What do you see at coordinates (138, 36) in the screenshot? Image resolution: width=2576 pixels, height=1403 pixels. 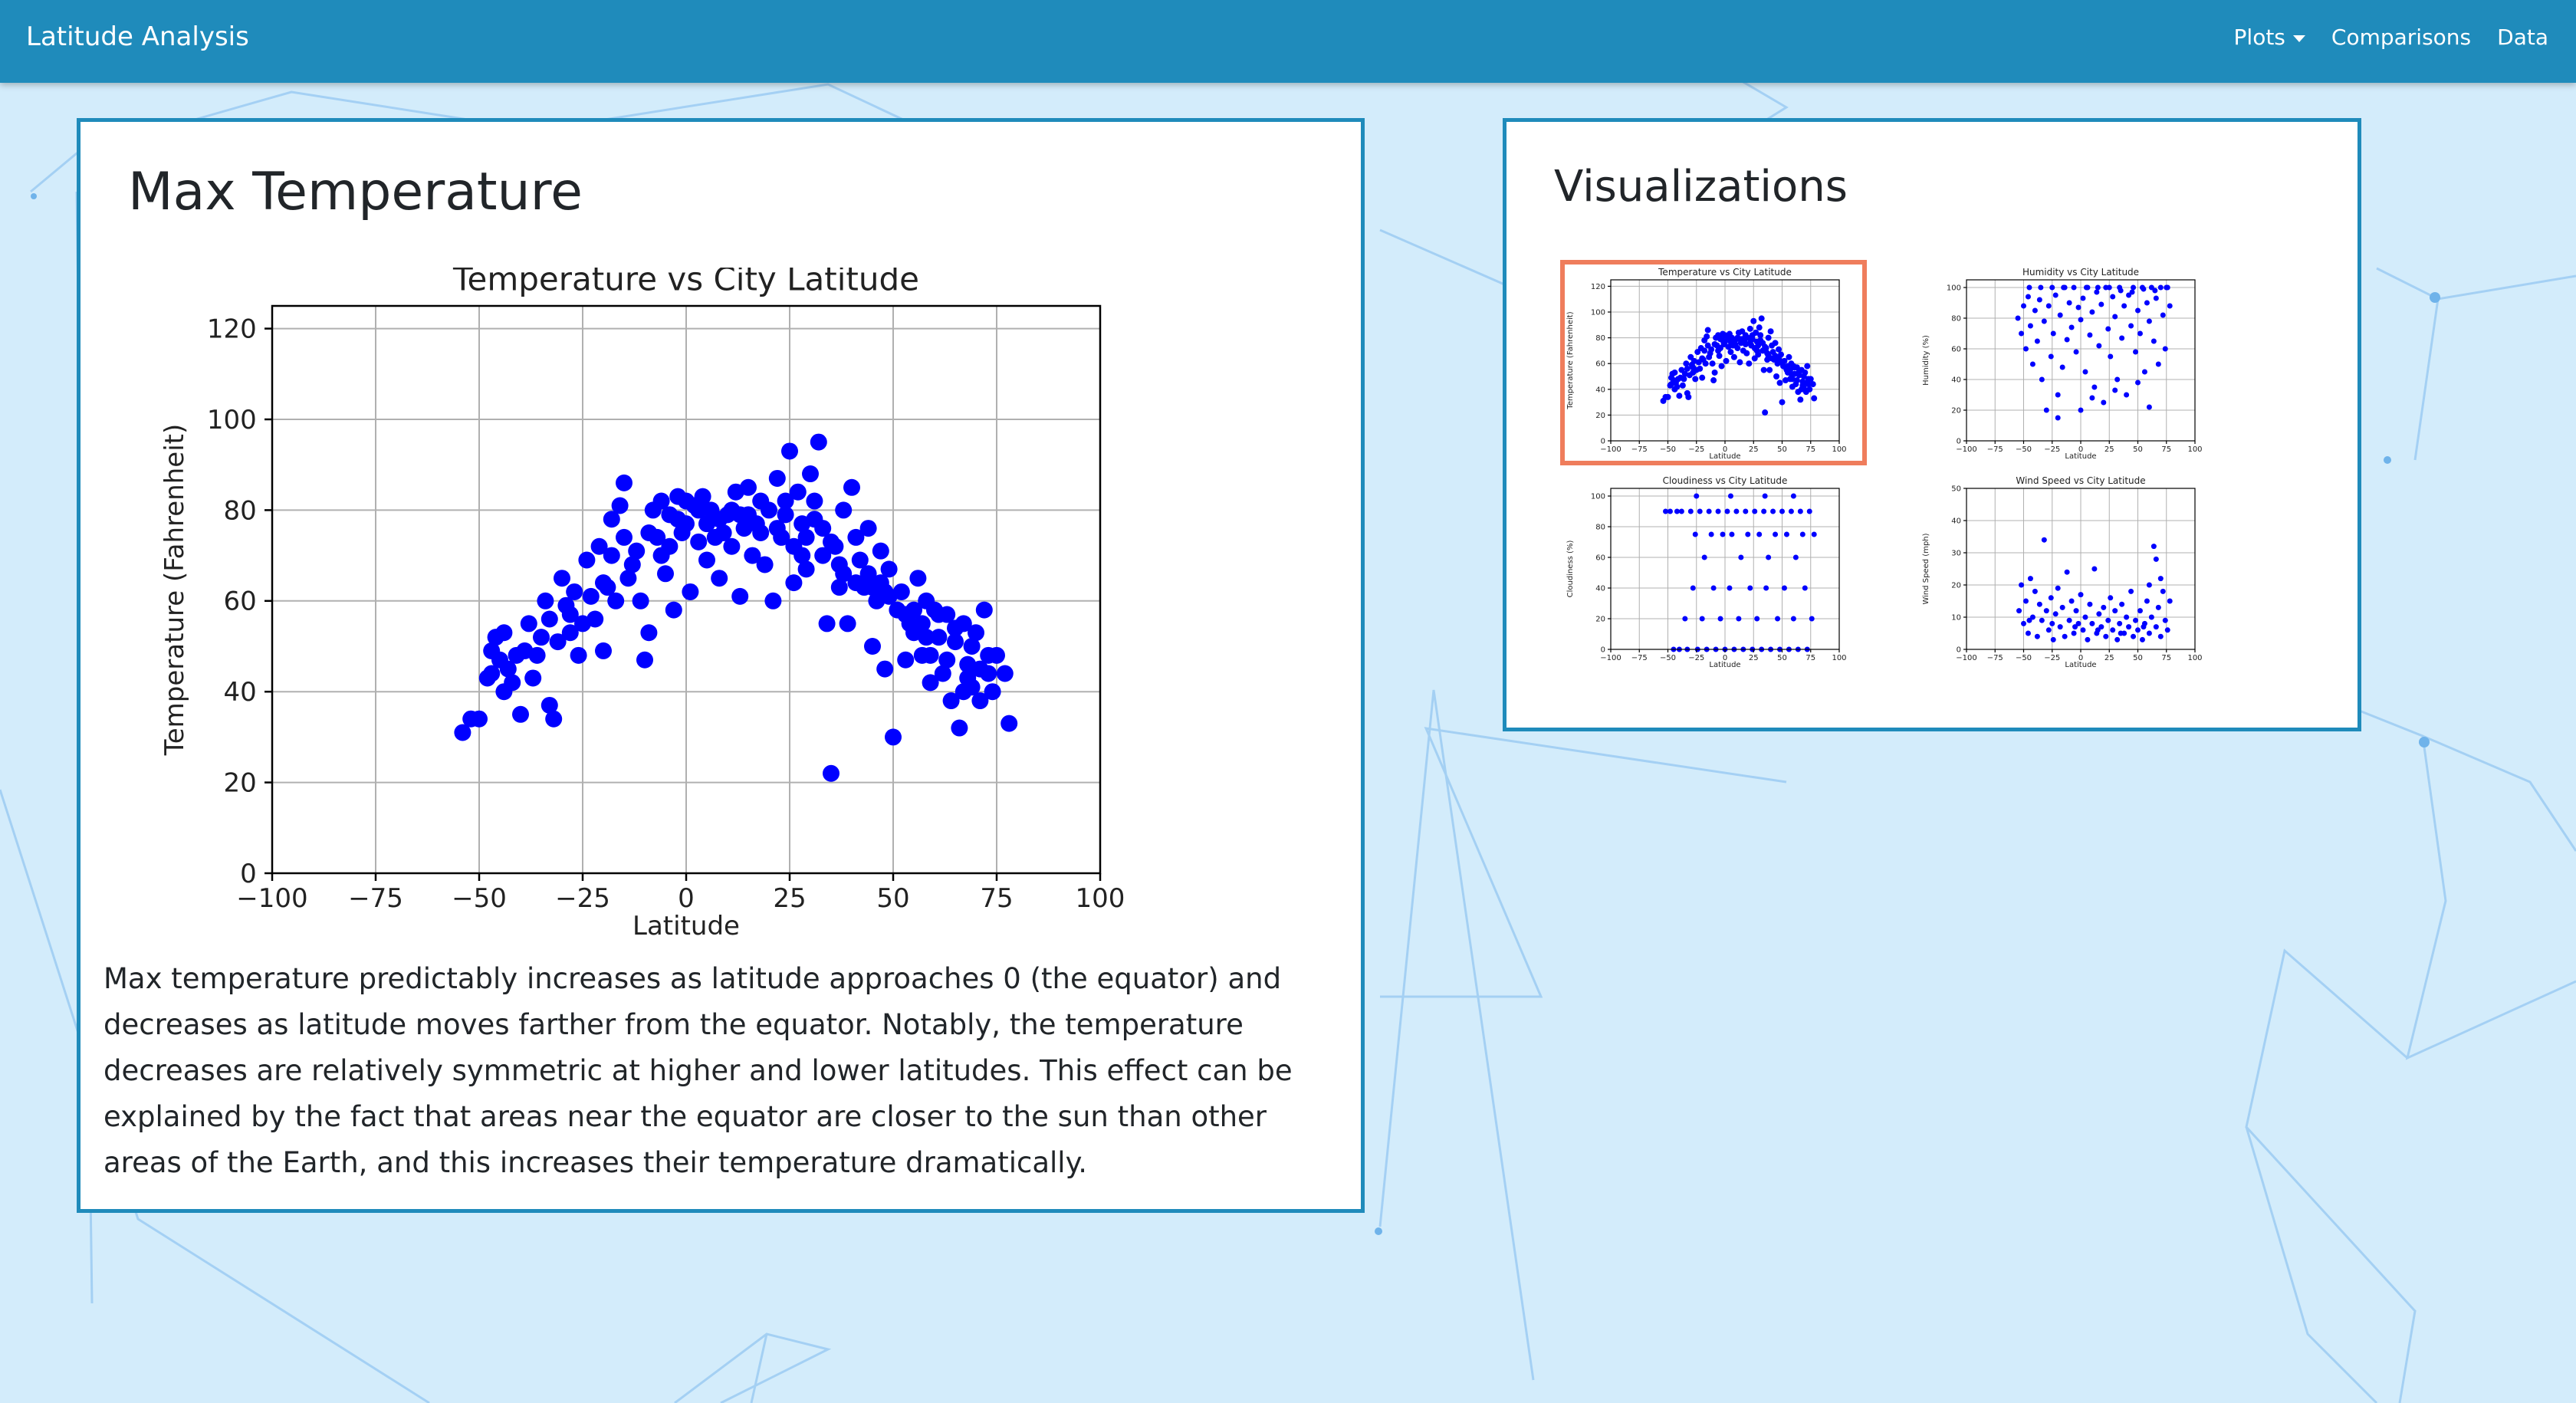 I see `brand-link: Latitude Analysis` at bounding box center [138, 36].